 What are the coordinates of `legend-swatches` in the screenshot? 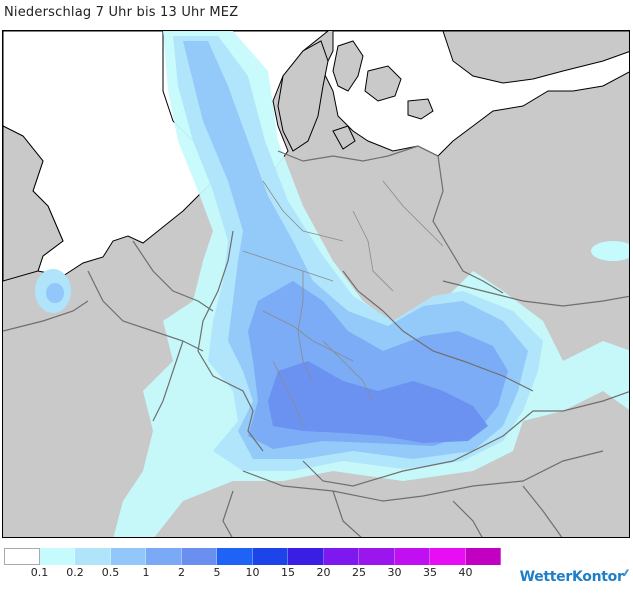 It's located at (252, 556).